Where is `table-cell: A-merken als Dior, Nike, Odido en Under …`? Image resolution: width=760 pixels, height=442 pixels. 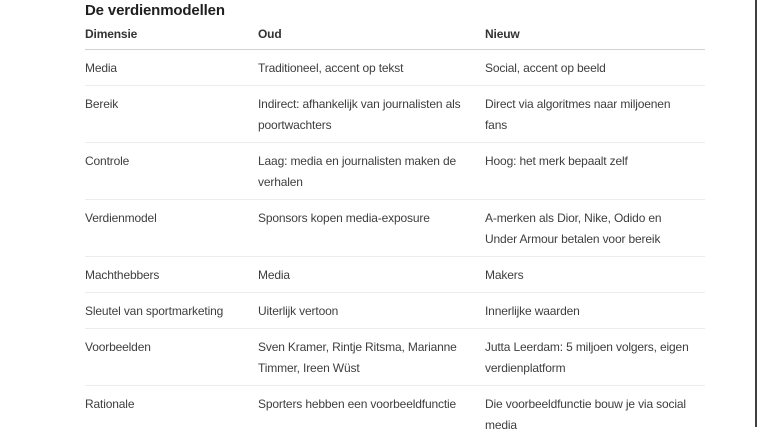 table-cell: A-merken als Dior, Nike, Odido en Under … is located at coordinates (595, 228).